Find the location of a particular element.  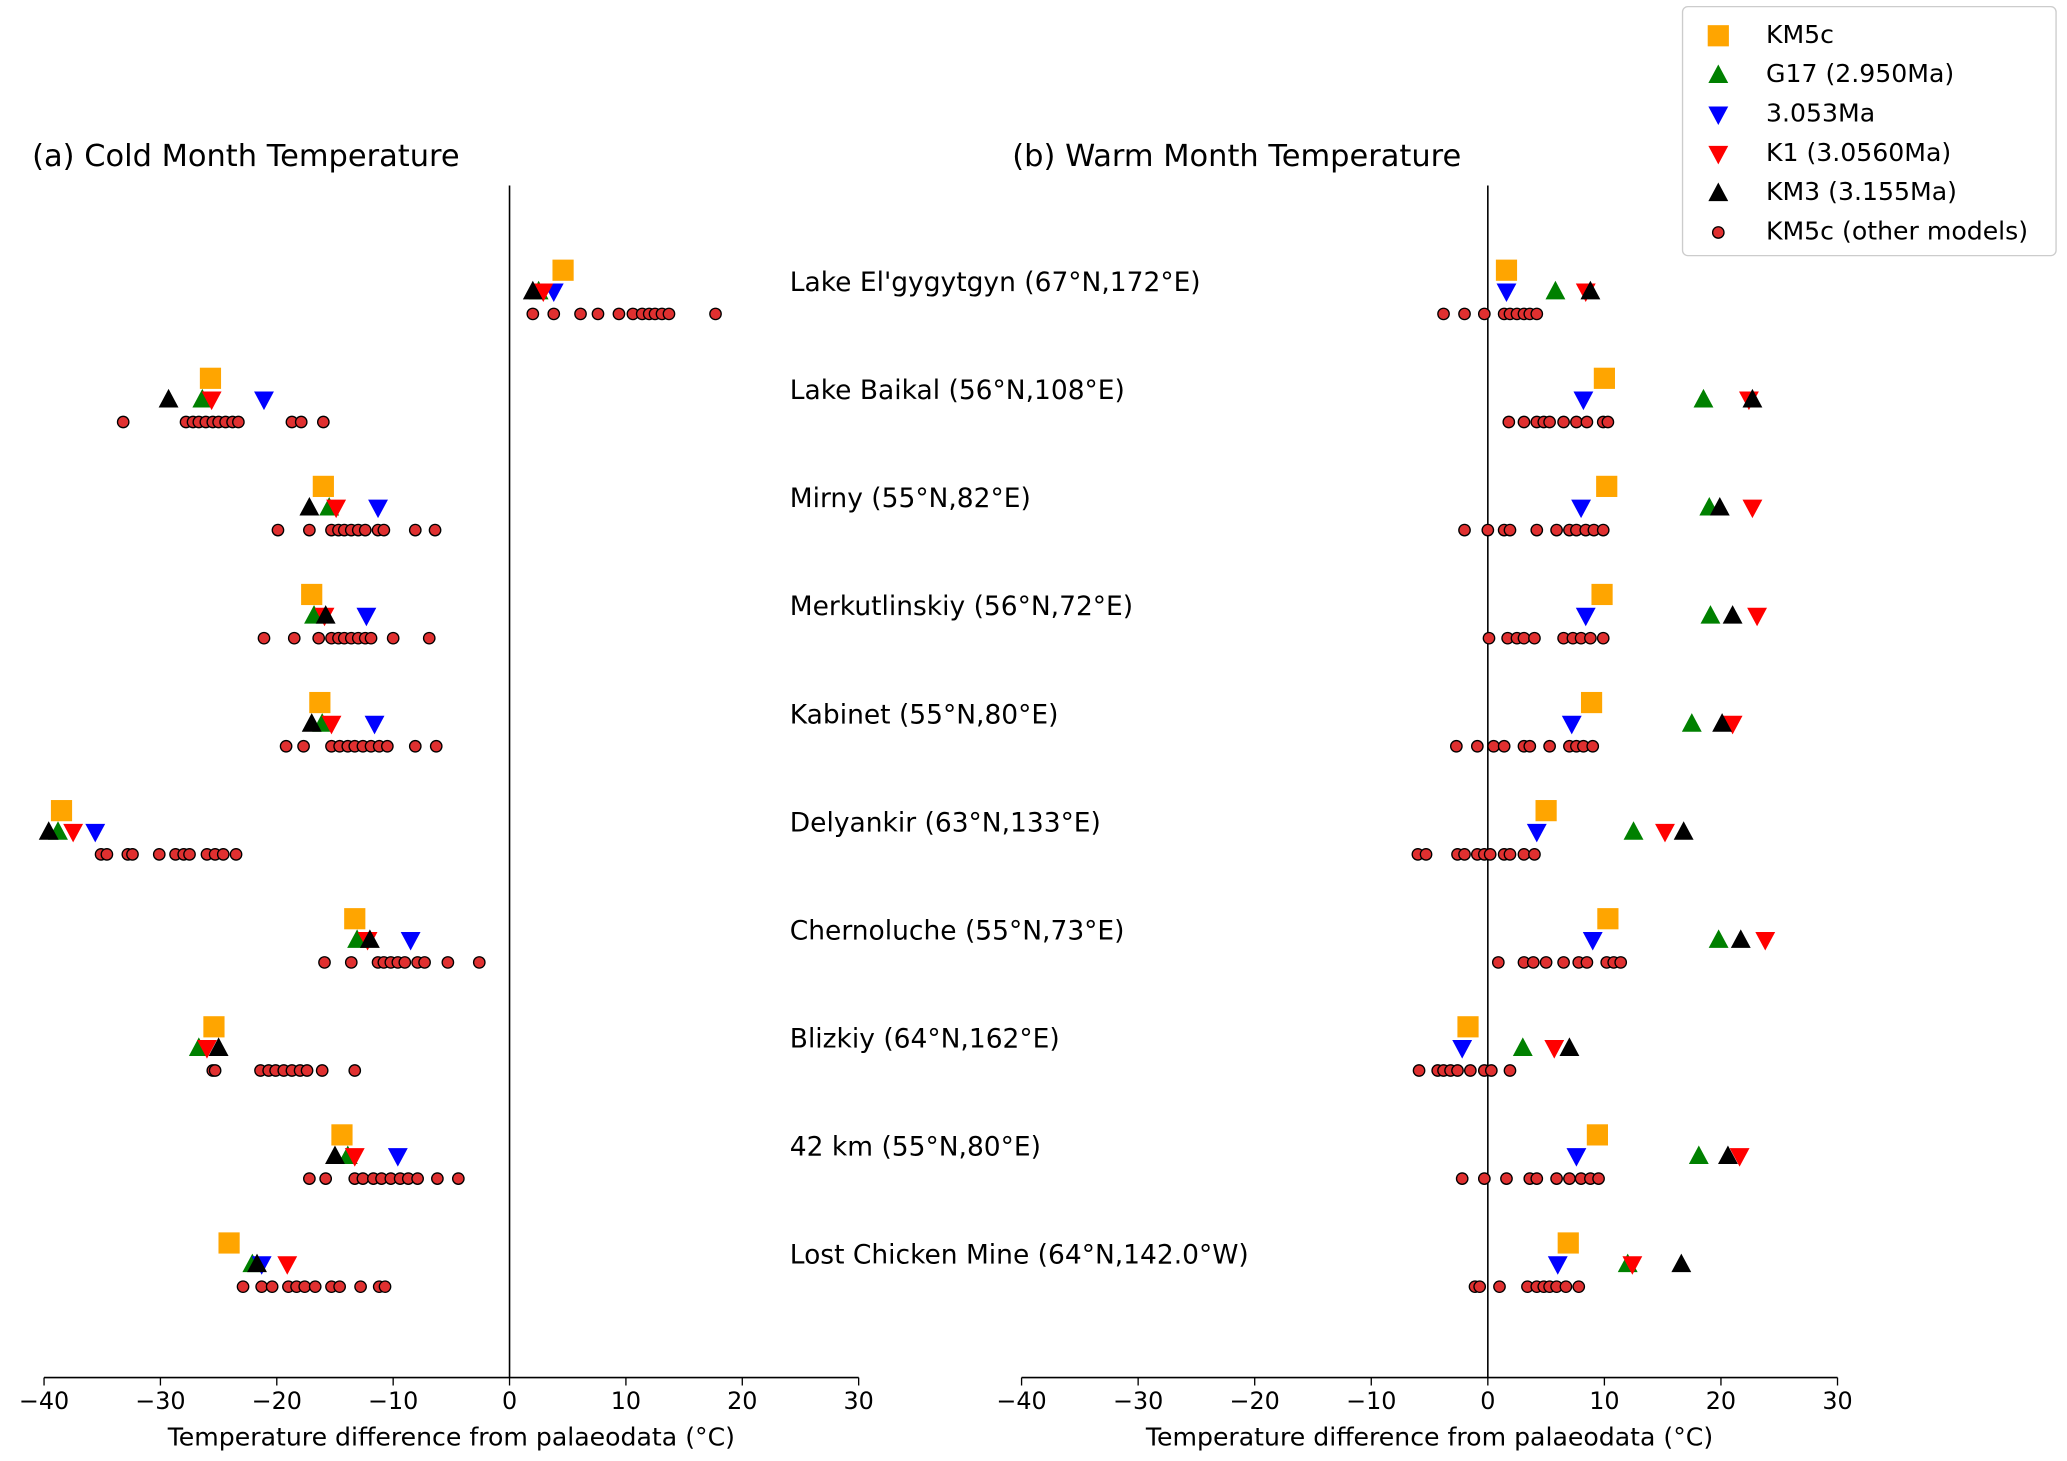

panel-title: (a) Cold Month Temperature is located at coordinates (246, 156).